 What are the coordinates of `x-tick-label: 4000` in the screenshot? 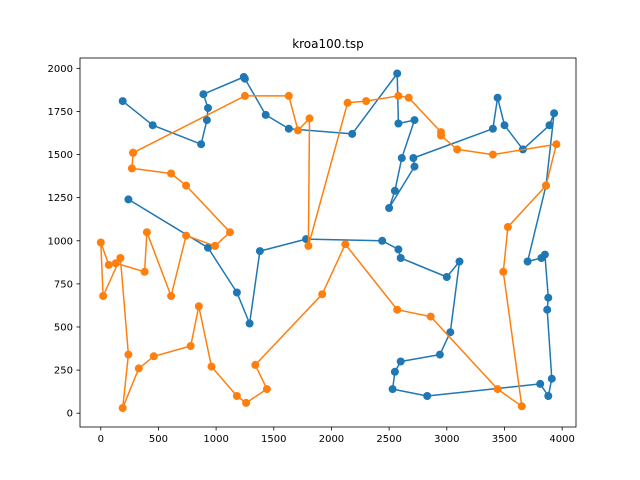 It's located at (561, 439).